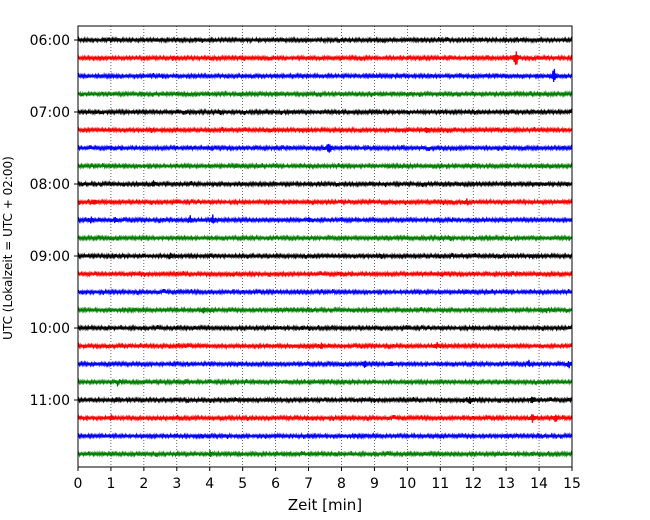 The width and height of the screenshot is (650, 520). I want to click on x-tick-label: 0, so click(78, 484).